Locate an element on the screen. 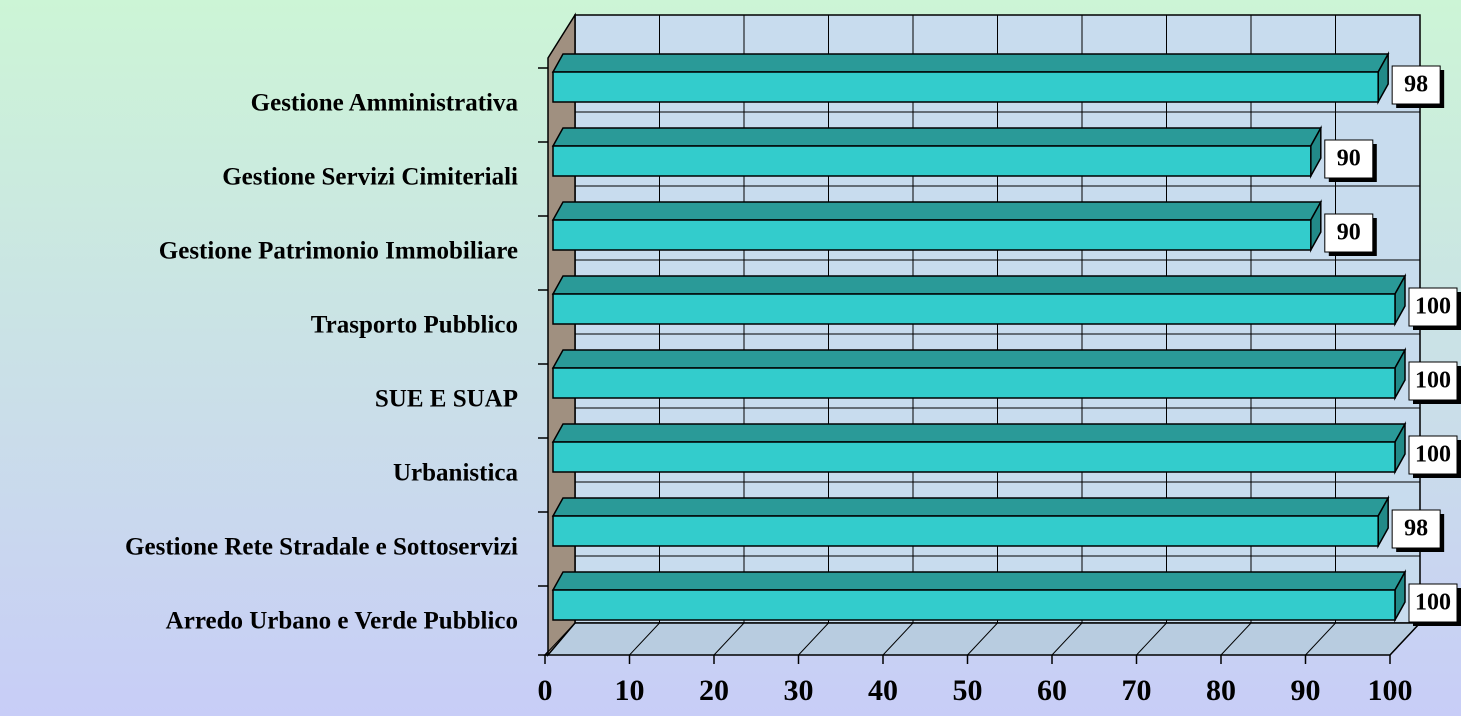 This screenshot has height=716, width=1461. category-label: Trasporto Pubblico is located at coordinates (414, 325).